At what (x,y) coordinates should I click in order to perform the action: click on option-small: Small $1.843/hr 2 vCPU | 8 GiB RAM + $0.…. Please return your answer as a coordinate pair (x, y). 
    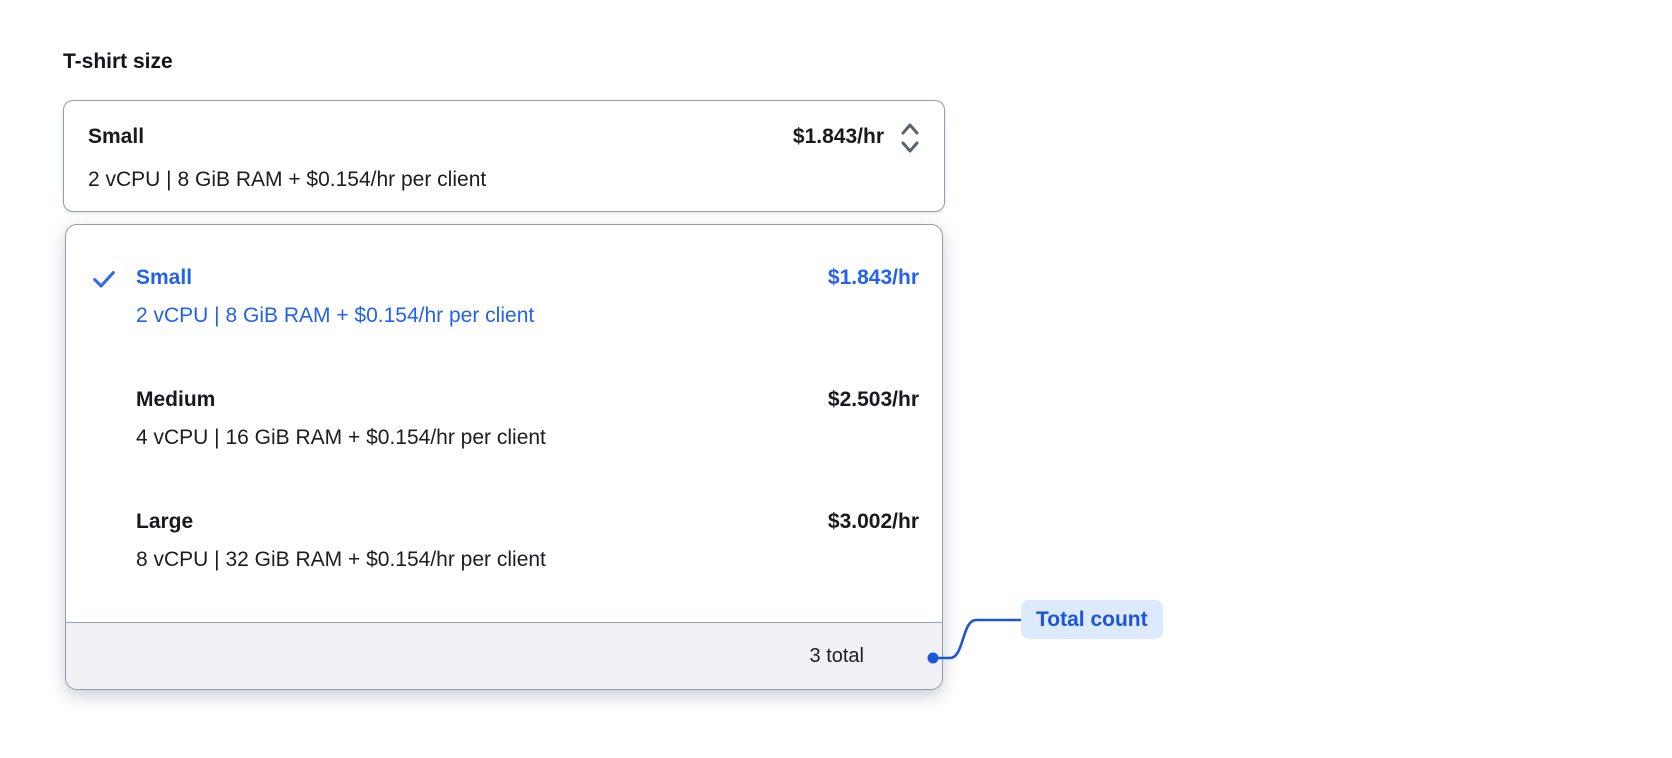
    Looking at the image, I should click on (506, 297).